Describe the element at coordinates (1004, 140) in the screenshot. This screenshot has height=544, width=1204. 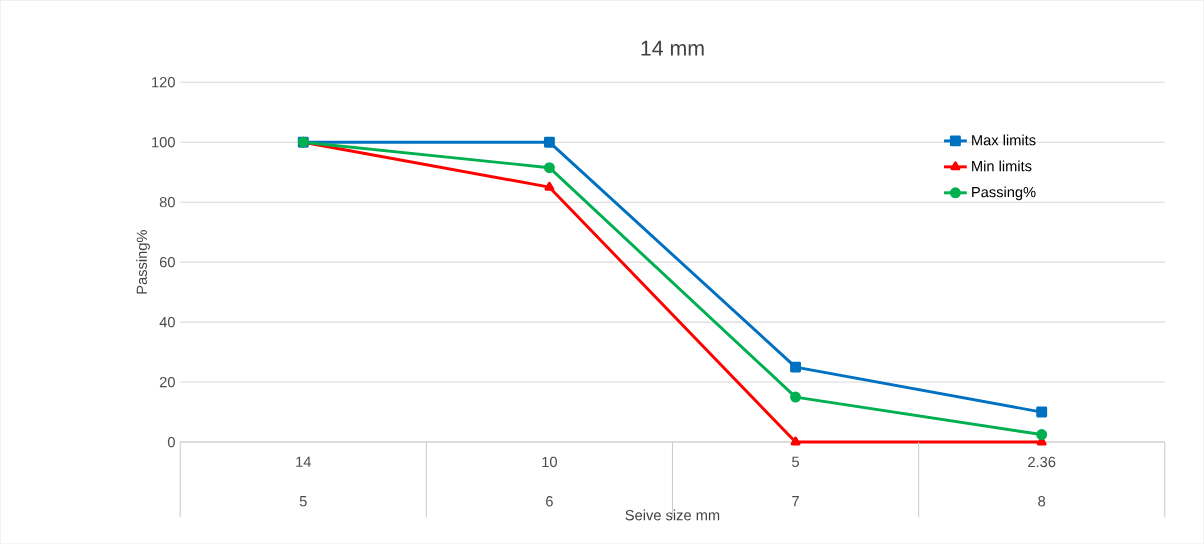
I see `legend-label: Max limits` at that location.